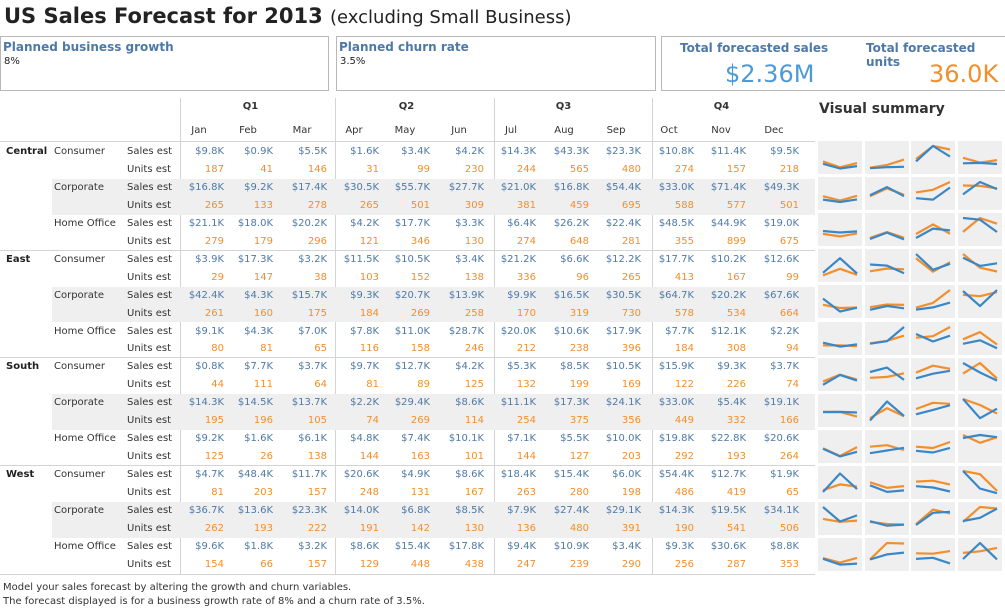  I want to click on units-cell: 501, so click(789, 205).